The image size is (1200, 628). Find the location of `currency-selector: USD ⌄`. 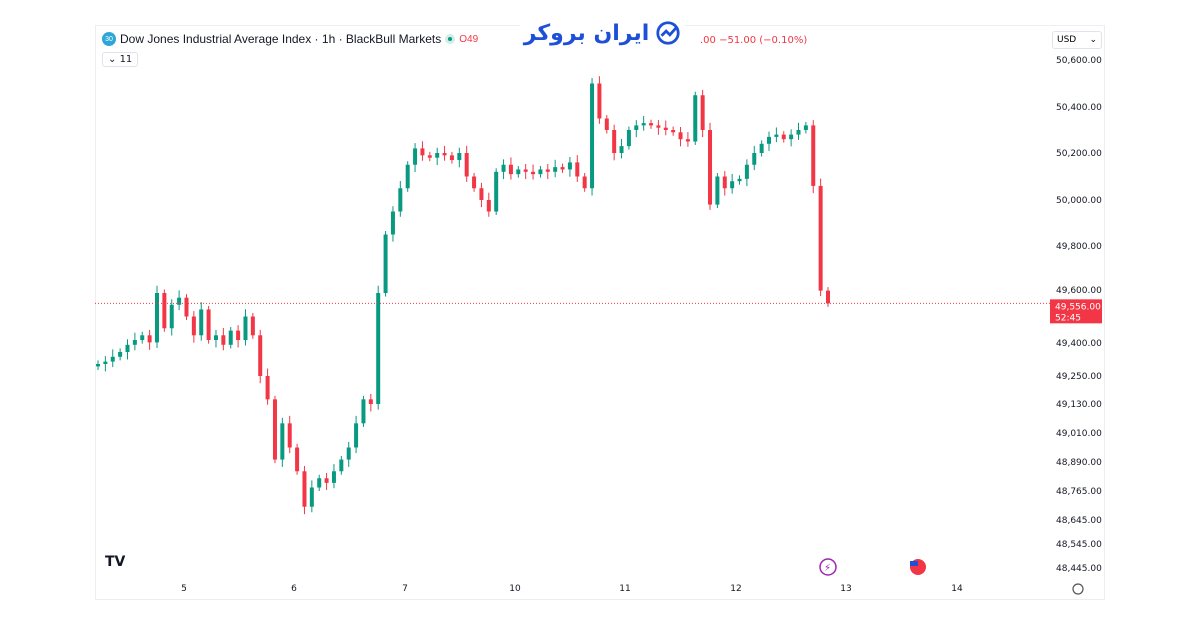

currency-selector: USD ⌄ is located at coordinates (1077, 40).